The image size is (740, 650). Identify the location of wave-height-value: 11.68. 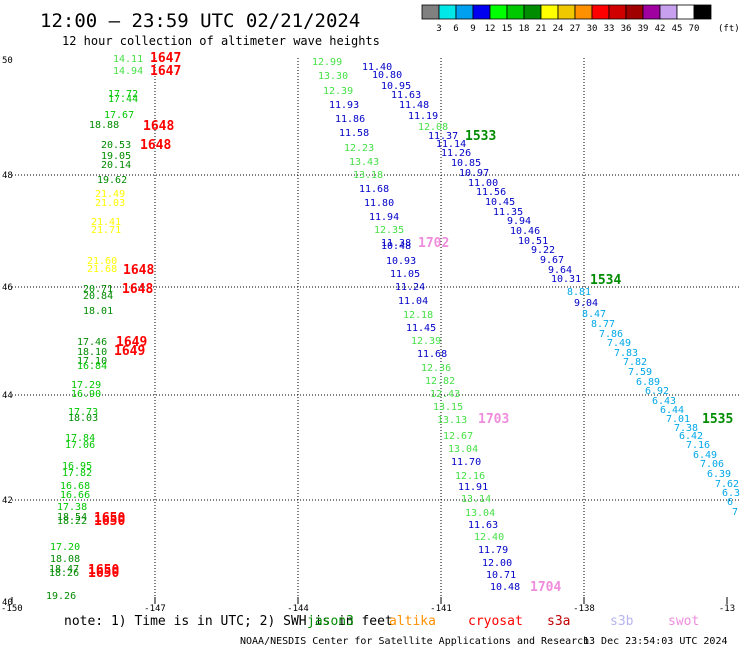
(374, 189).